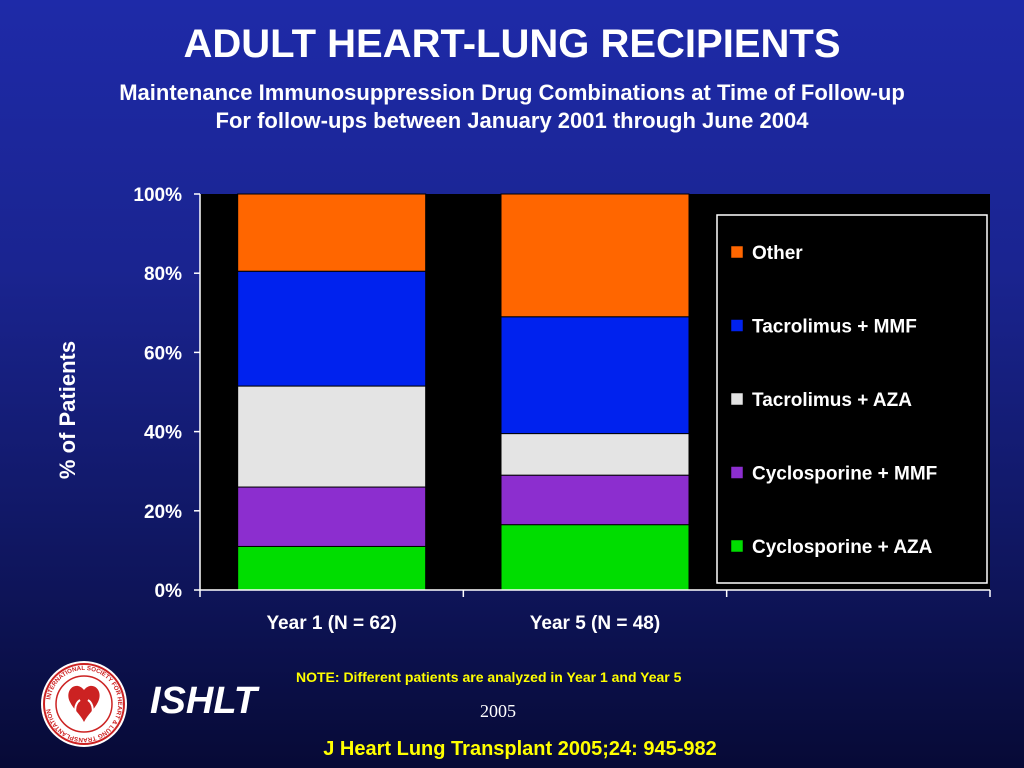  Describe the element at coordinates (331, 623) in the screenshot. I see `x-tick-label: Year 1 (N = 62)` at that location.